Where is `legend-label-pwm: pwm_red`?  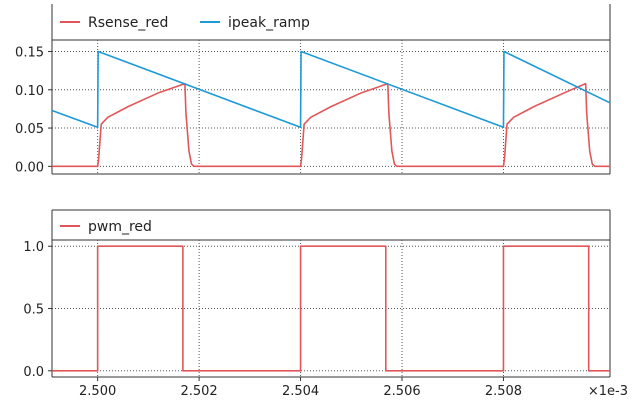
legend-label-pwm: pwm_red is located at coordinates (120, 227).